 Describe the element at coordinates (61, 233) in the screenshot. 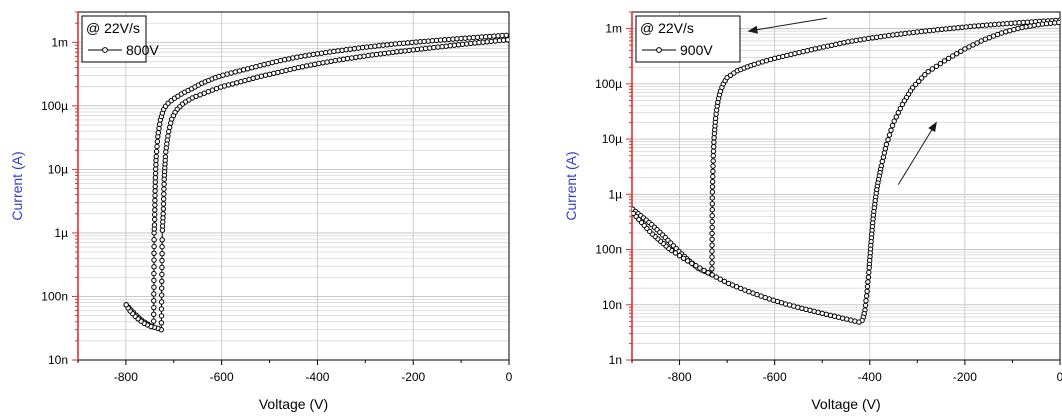

I see `y-tick-label: 1µ` at that location.